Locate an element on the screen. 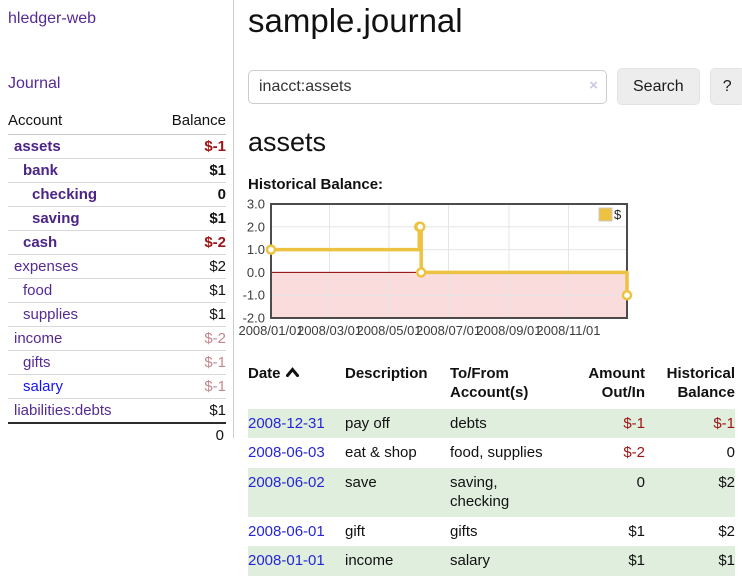 The height and width of the screenshot is (582, 742). transaction-accounts: salary is located at coordinates (470, 560).